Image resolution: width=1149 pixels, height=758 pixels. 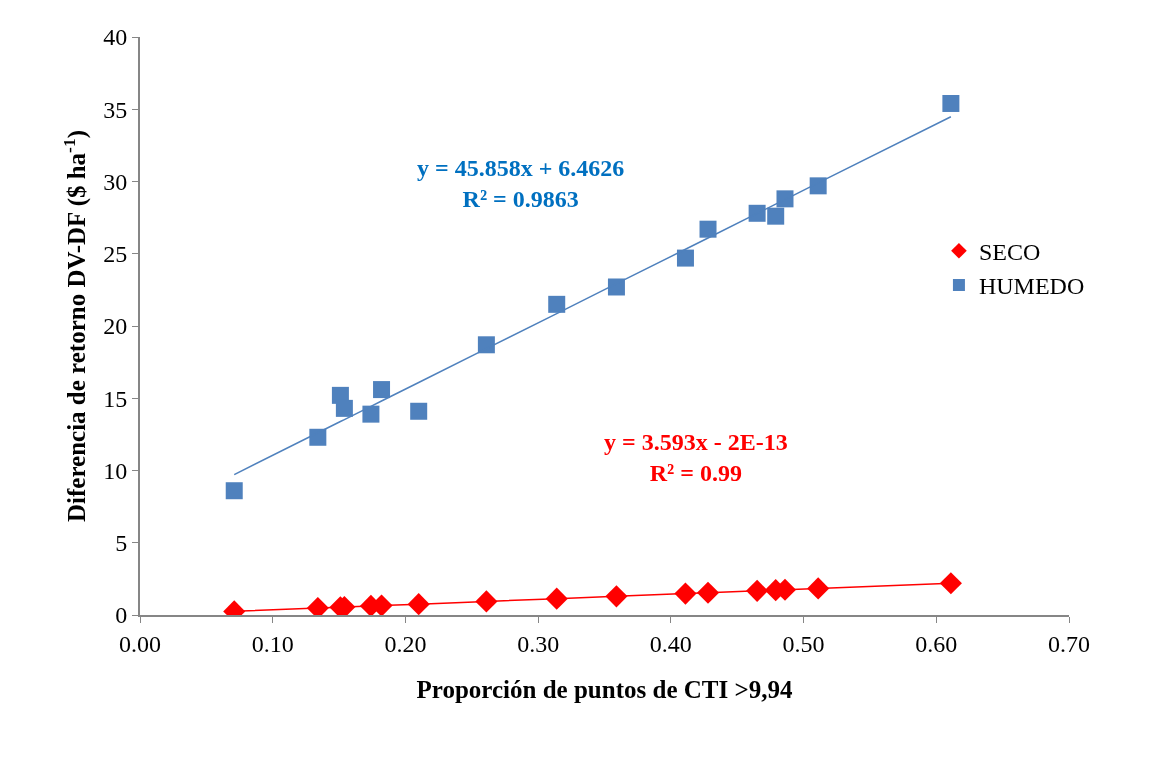 I want to click on y-tick-label: 5, so click(x=121, y=543).